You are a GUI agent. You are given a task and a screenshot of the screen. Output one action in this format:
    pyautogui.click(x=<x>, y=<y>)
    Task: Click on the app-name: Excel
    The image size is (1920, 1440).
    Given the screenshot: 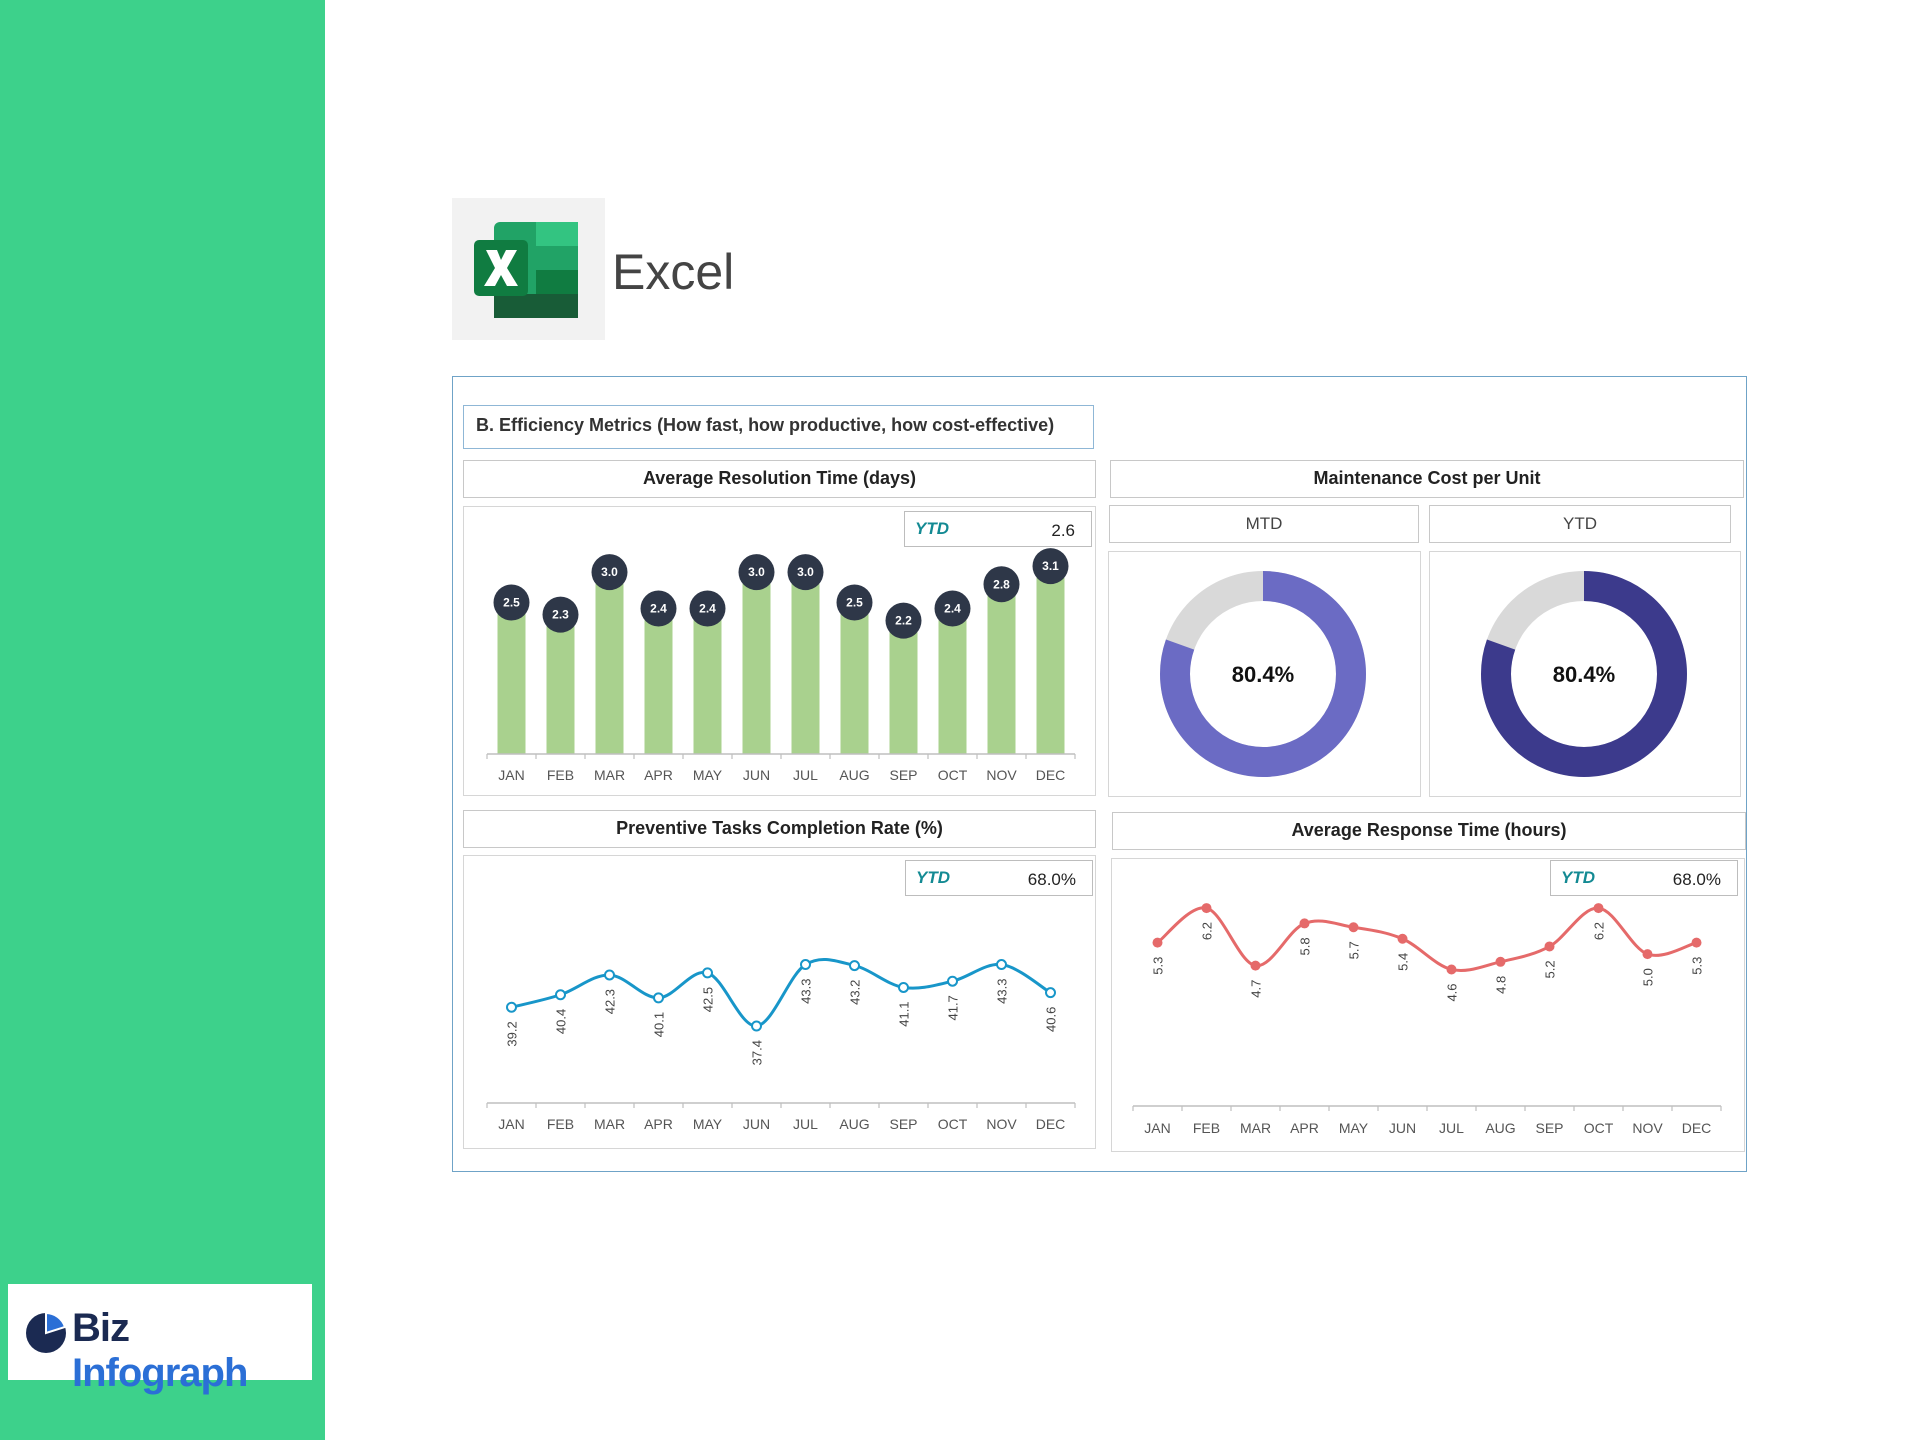 What is the action you would take?
    pyautogui.click(x=673, y=272)
    